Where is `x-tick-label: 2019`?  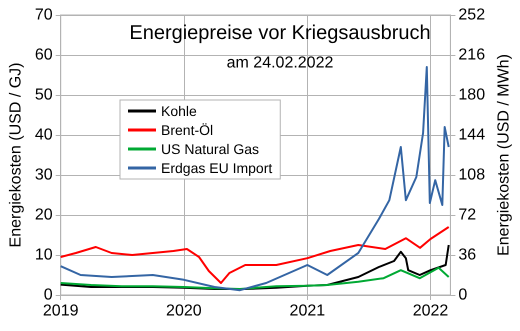 x-tick-label: 2019 is located at coordinates (60, 311).